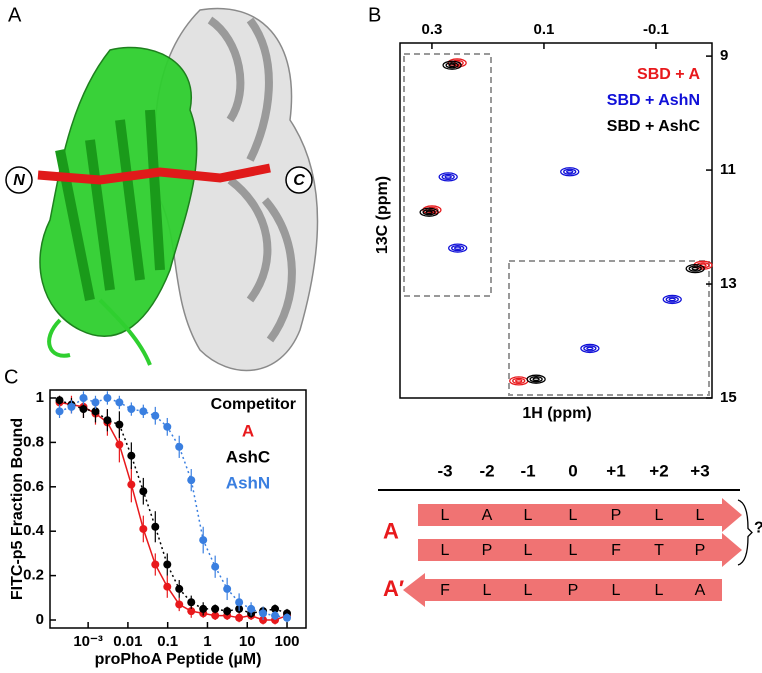 This screenshot has width=762, height=673. Describe the element at coordinates (527, 470) in the screenshot. I see `position-label: -1` at that location.